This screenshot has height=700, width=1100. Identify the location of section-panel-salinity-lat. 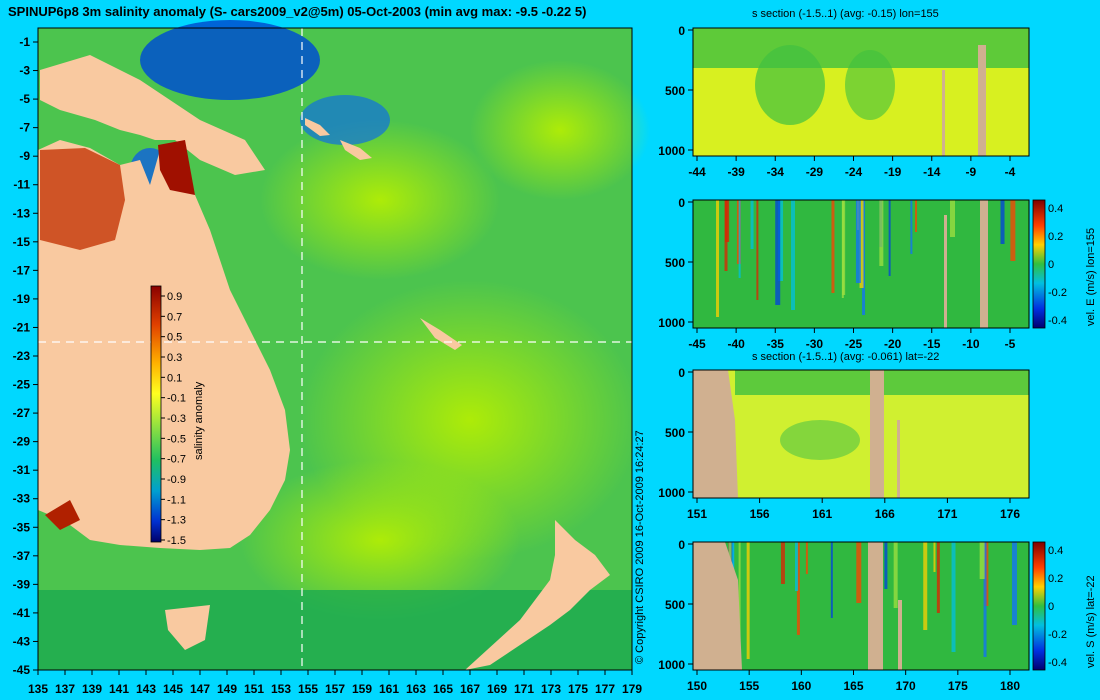
(861, 434).